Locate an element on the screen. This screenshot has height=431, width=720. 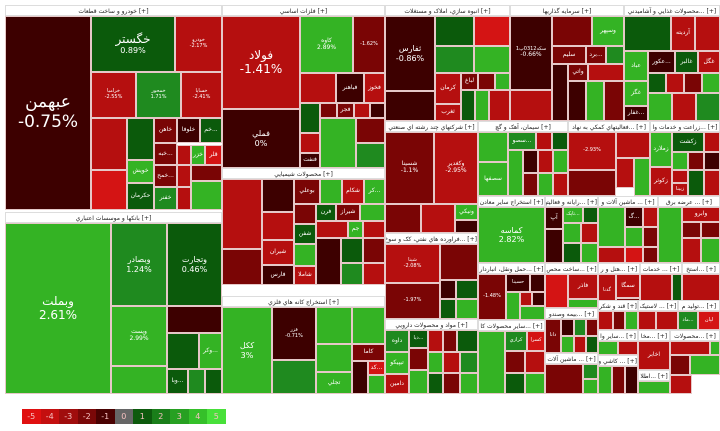
sector-title: [+] ... کاشي و is located at coordinates (618, 360).